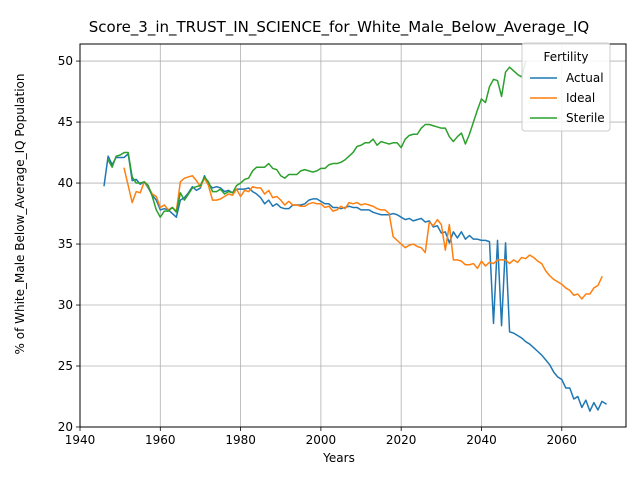  I want to click on legend: Fertility Actual Ideal Sterile, so click(566, 87).